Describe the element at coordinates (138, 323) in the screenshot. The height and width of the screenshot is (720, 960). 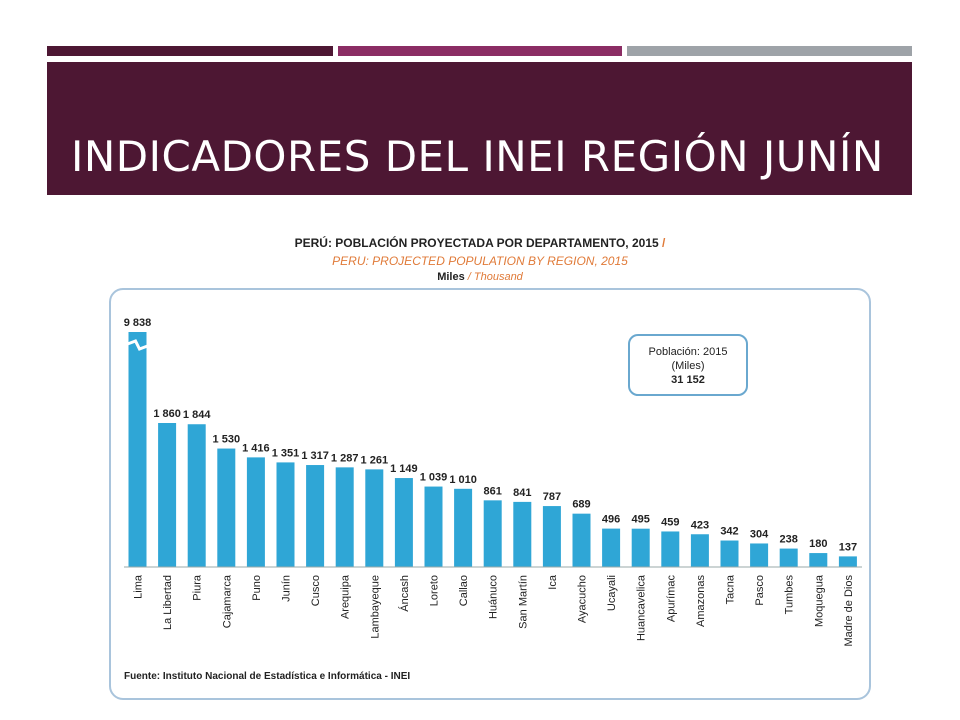
I see `bar-value-label: 9 838` at that location.